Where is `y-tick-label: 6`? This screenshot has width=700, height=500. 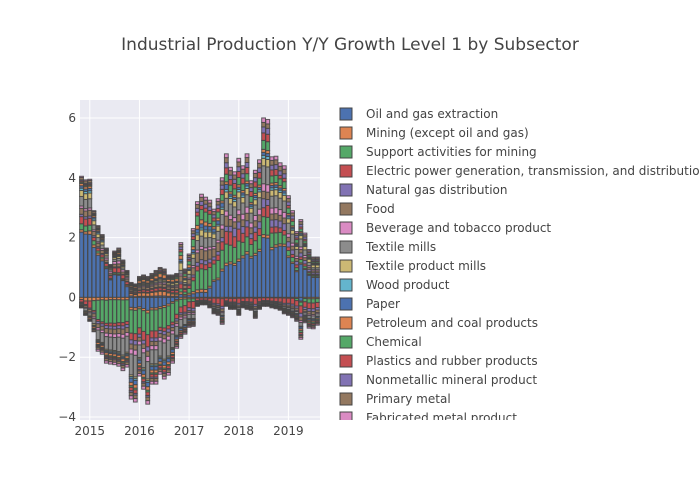 y-tick-label: 6 is located at coordinates (72, 118).